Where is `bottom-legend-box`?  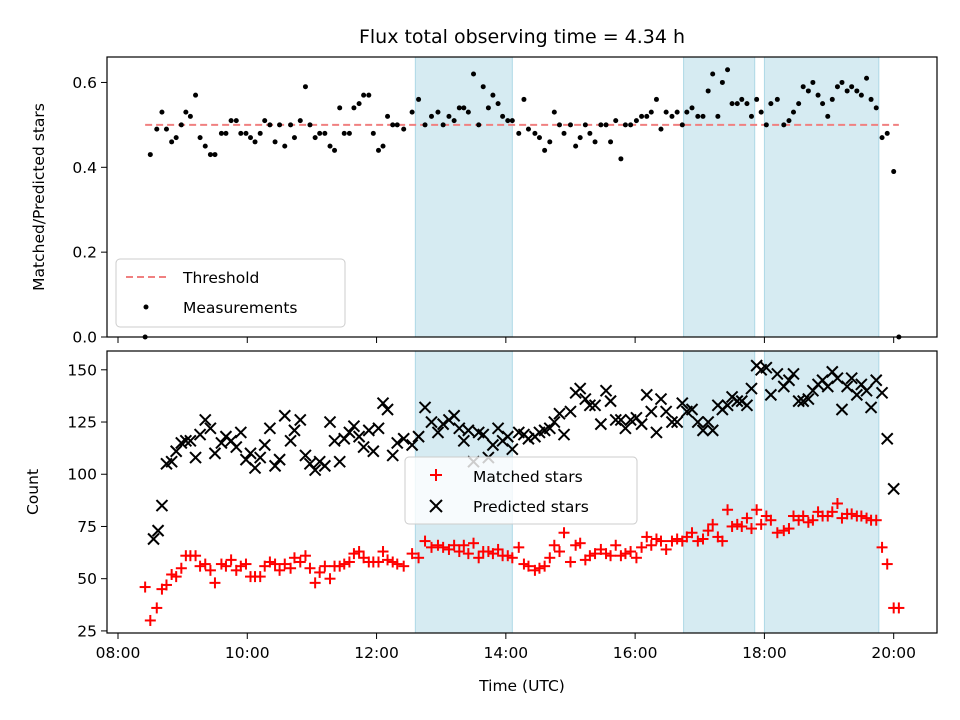 bottom-legend-box is located at coordinates (521, 490).